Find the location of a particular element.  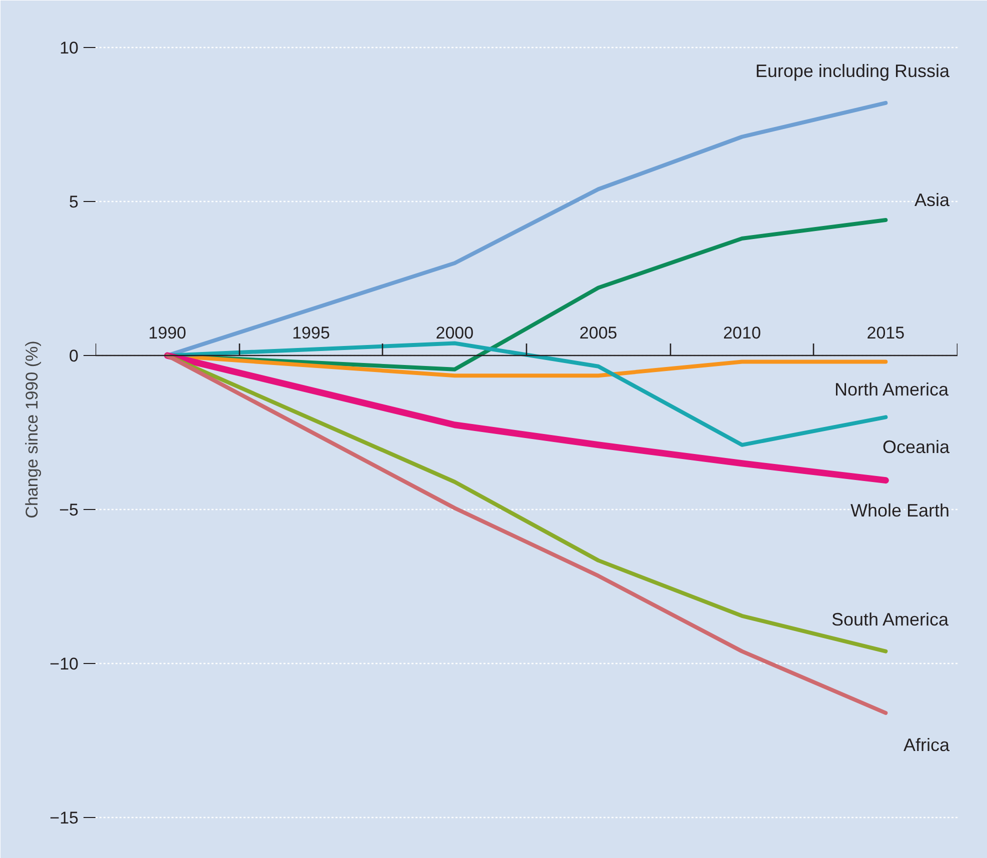

y-tick-label: −10 is located at coordinates (64, 664).